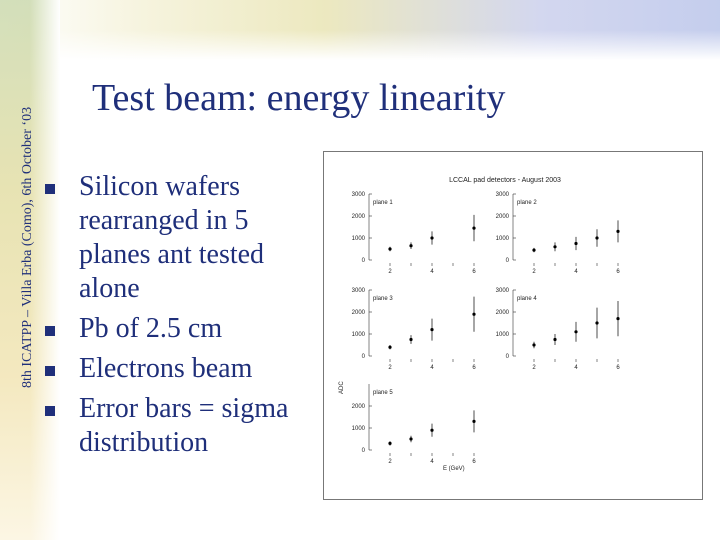 The width and height of the screenshot is (720, 540). I want to click on bullet-item: Electrons beam, so click(185, 369).